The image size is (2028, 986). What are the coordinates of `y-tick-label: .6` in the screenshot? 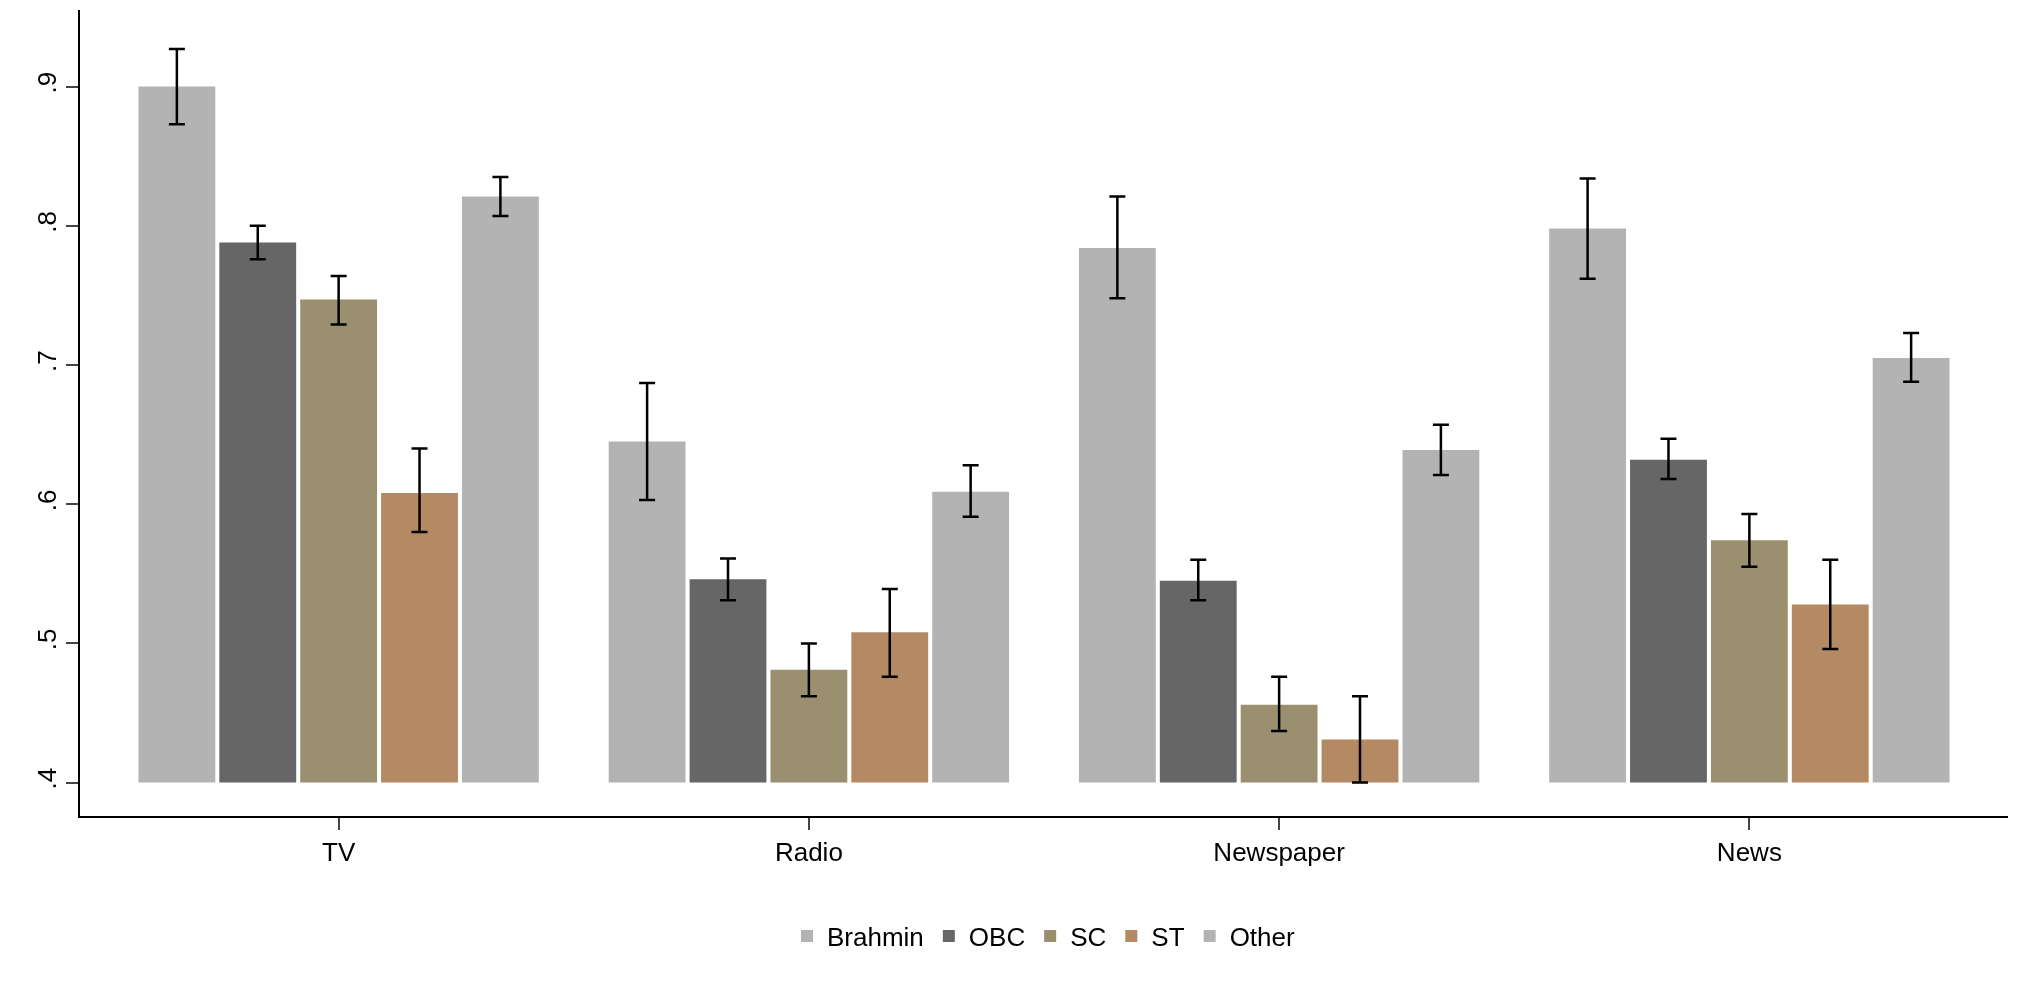 It's located at (46, 500).